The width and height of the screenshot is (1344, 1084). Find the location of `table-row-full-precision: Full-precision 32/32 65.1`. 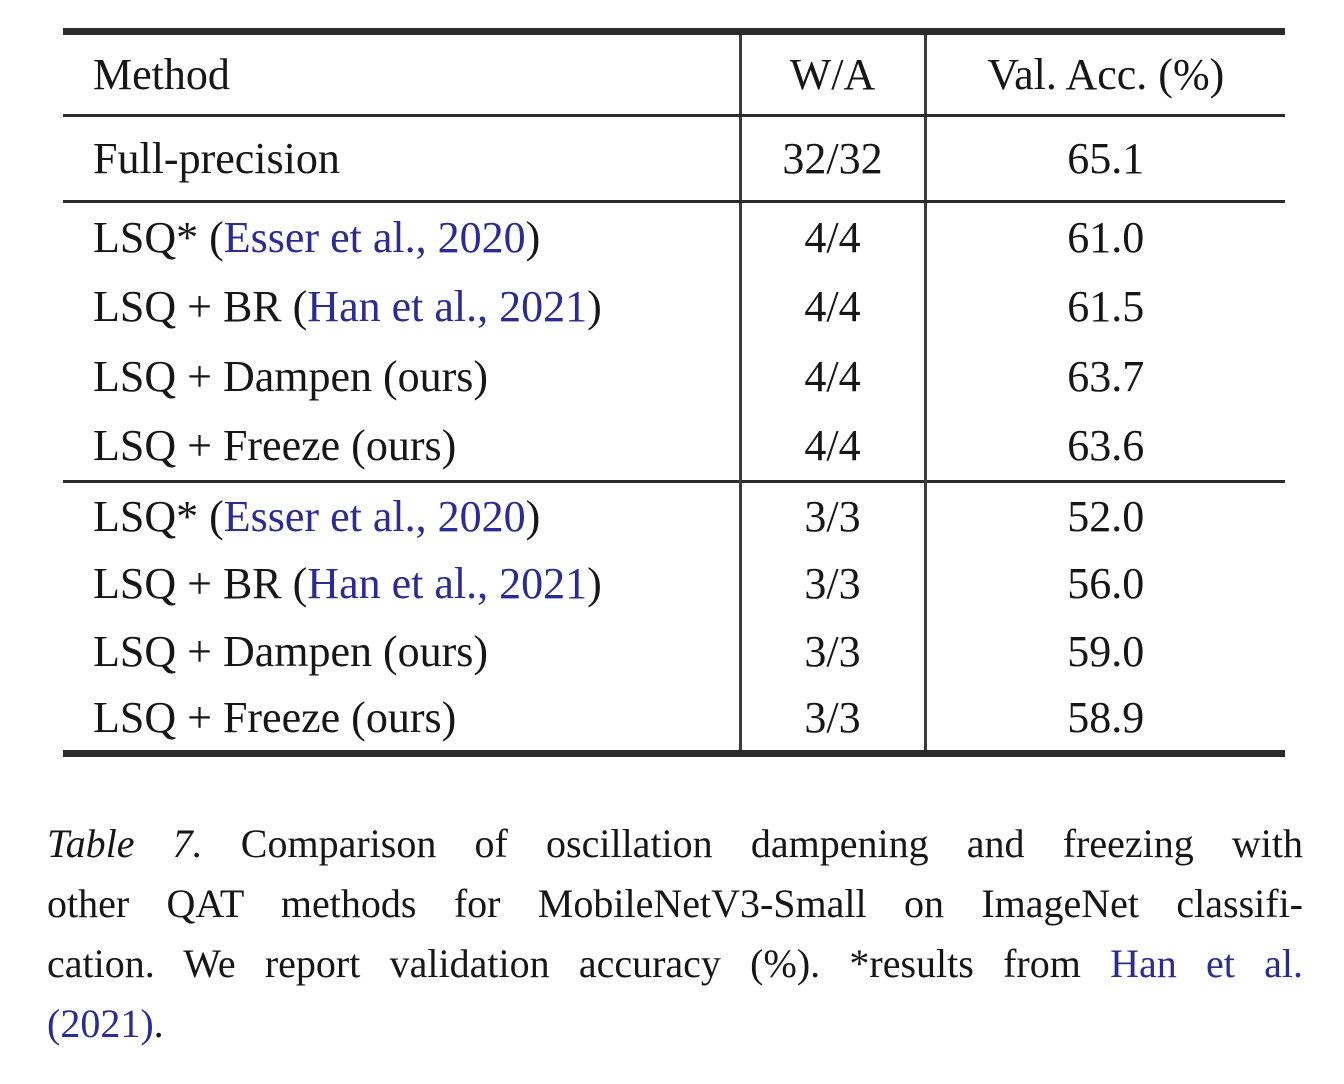

table-row-full-precision: Full-precision 32/32 65.1 is located at coordinates (674, 159).